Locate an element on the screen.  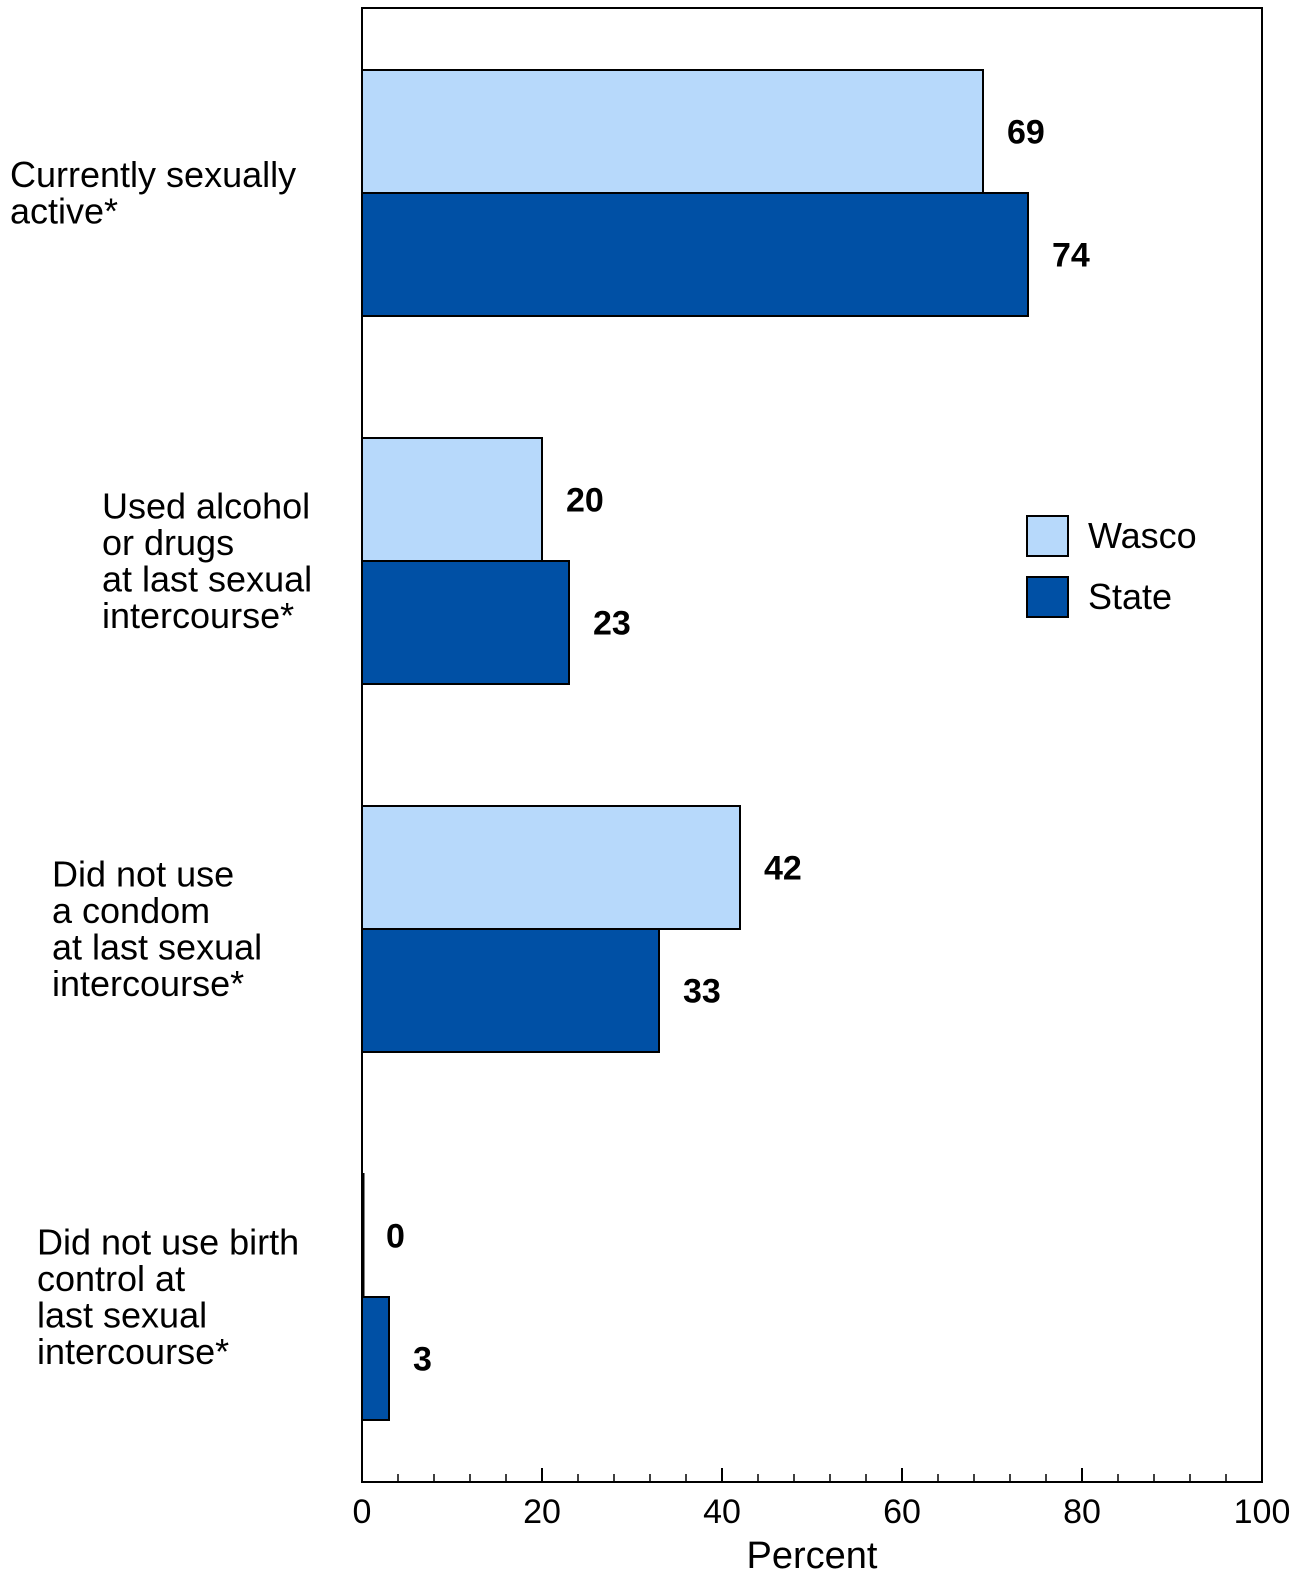
data-label-wasco-0: 69 is located at coordinates (1026, 133).